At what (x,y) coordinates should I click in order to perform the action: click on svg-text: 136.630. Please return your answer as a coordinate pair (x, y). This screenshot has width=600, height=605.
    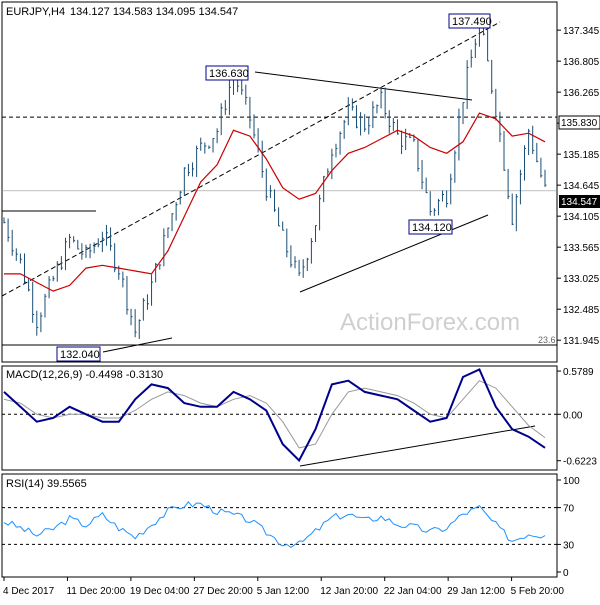
    Looking at the image, I should click on (229, 74).